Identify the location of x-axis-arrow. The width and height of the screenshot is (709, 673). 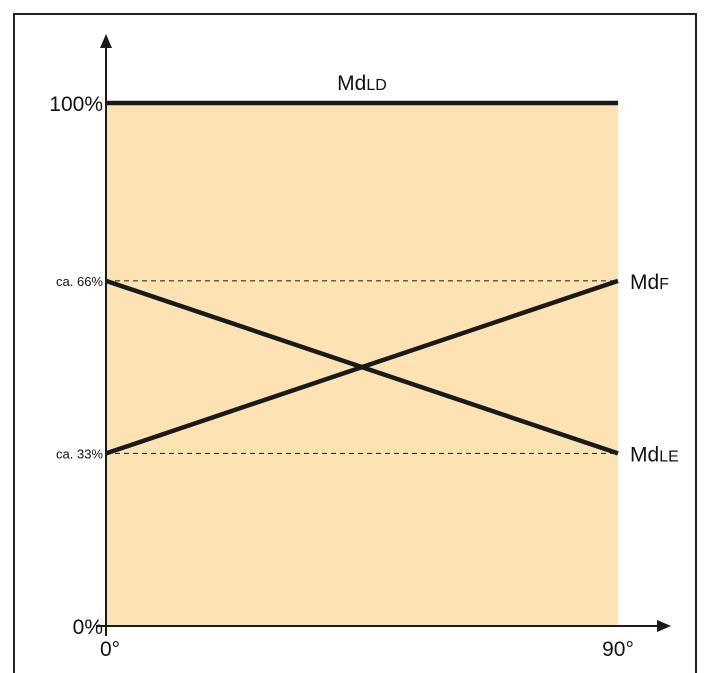
(664, 626).